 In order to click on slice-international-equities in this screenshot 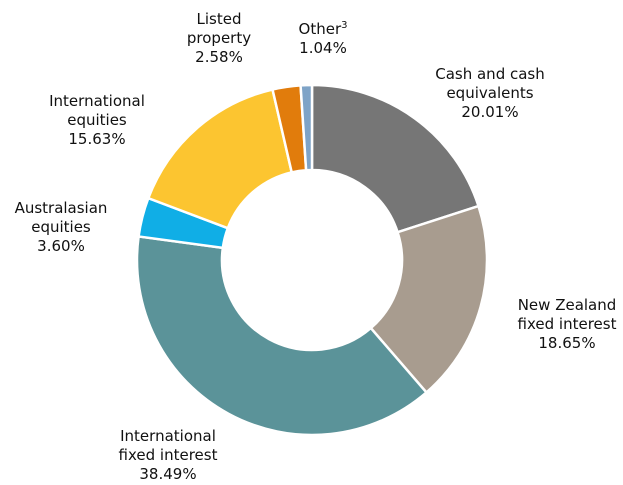, I will do `click(220, 159)`.